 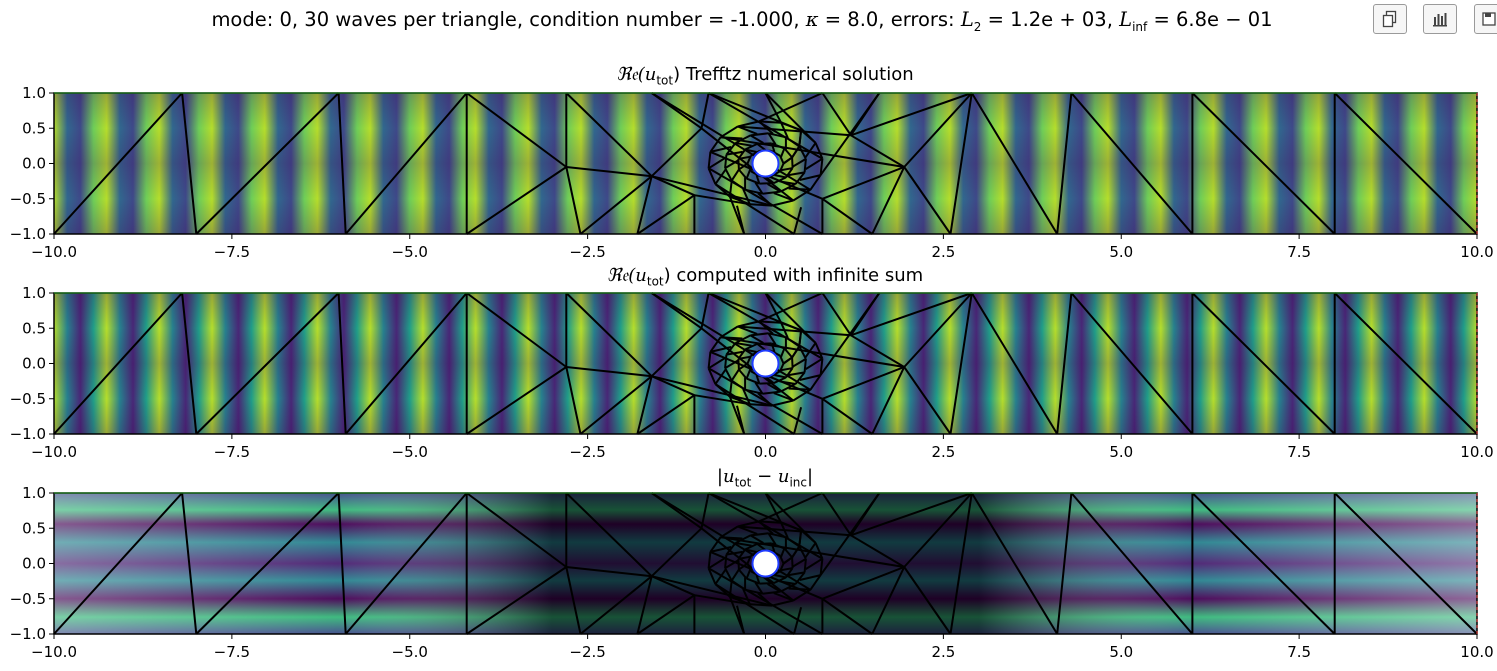 I want to click on copy-button, so click(x=1390, y=19).